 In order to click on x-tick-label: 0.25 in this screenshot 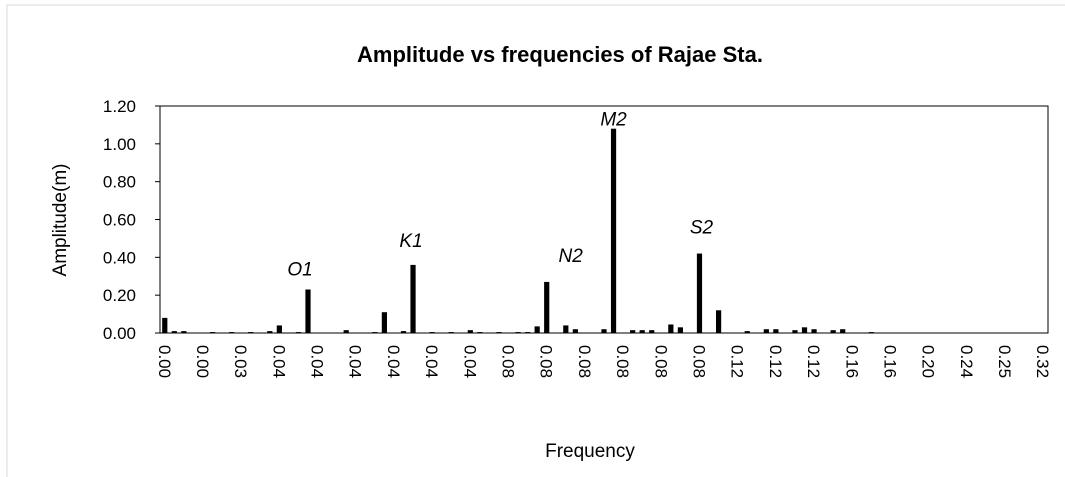, I will do `click(1004, 361)`.